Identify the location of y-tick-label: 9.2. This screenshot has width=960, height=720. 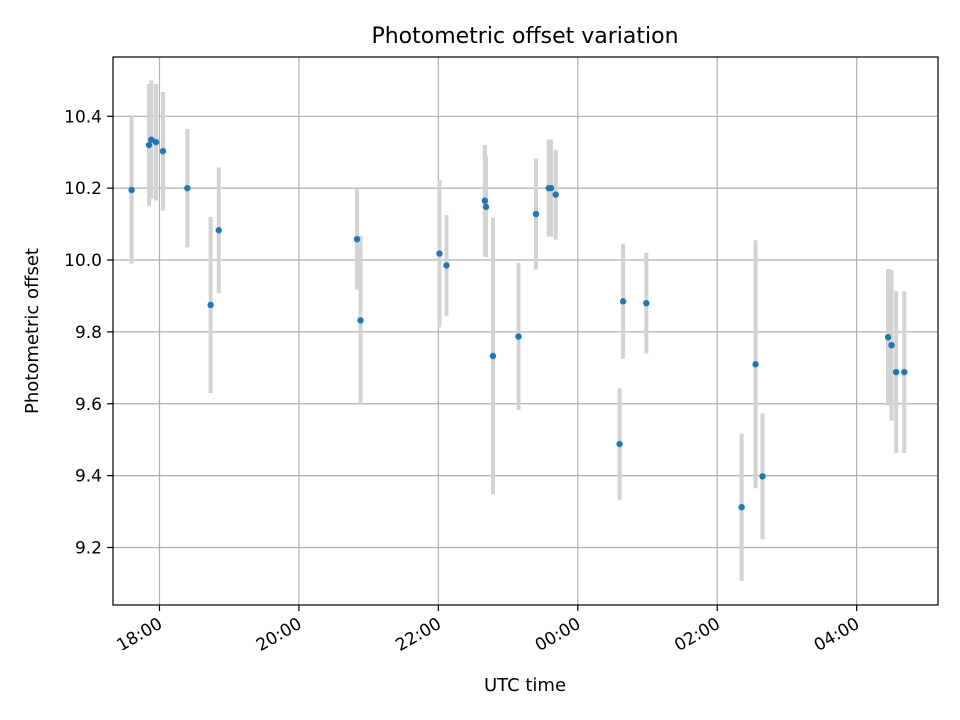
(88, 549).